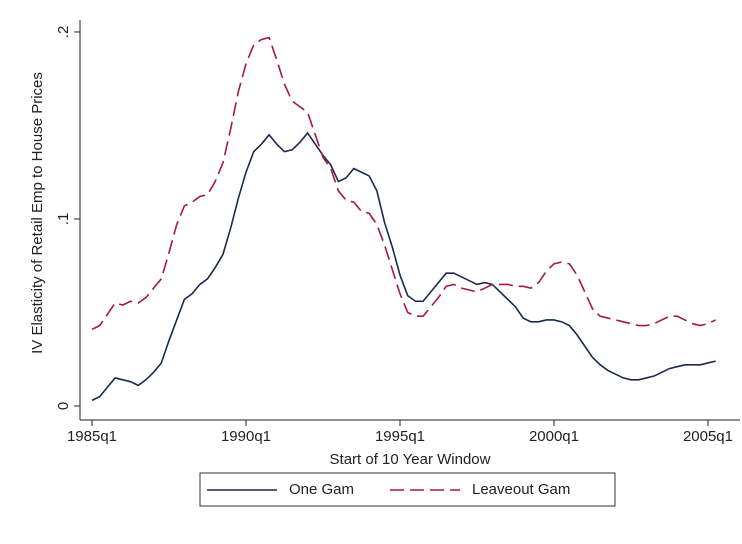 Image resolution: width=742 pixels, height=544 pixels. What do you see at coordinates (321, 489) in the screenshot?
I see `legend-label: One Gam` at bounding box center [321, 489].